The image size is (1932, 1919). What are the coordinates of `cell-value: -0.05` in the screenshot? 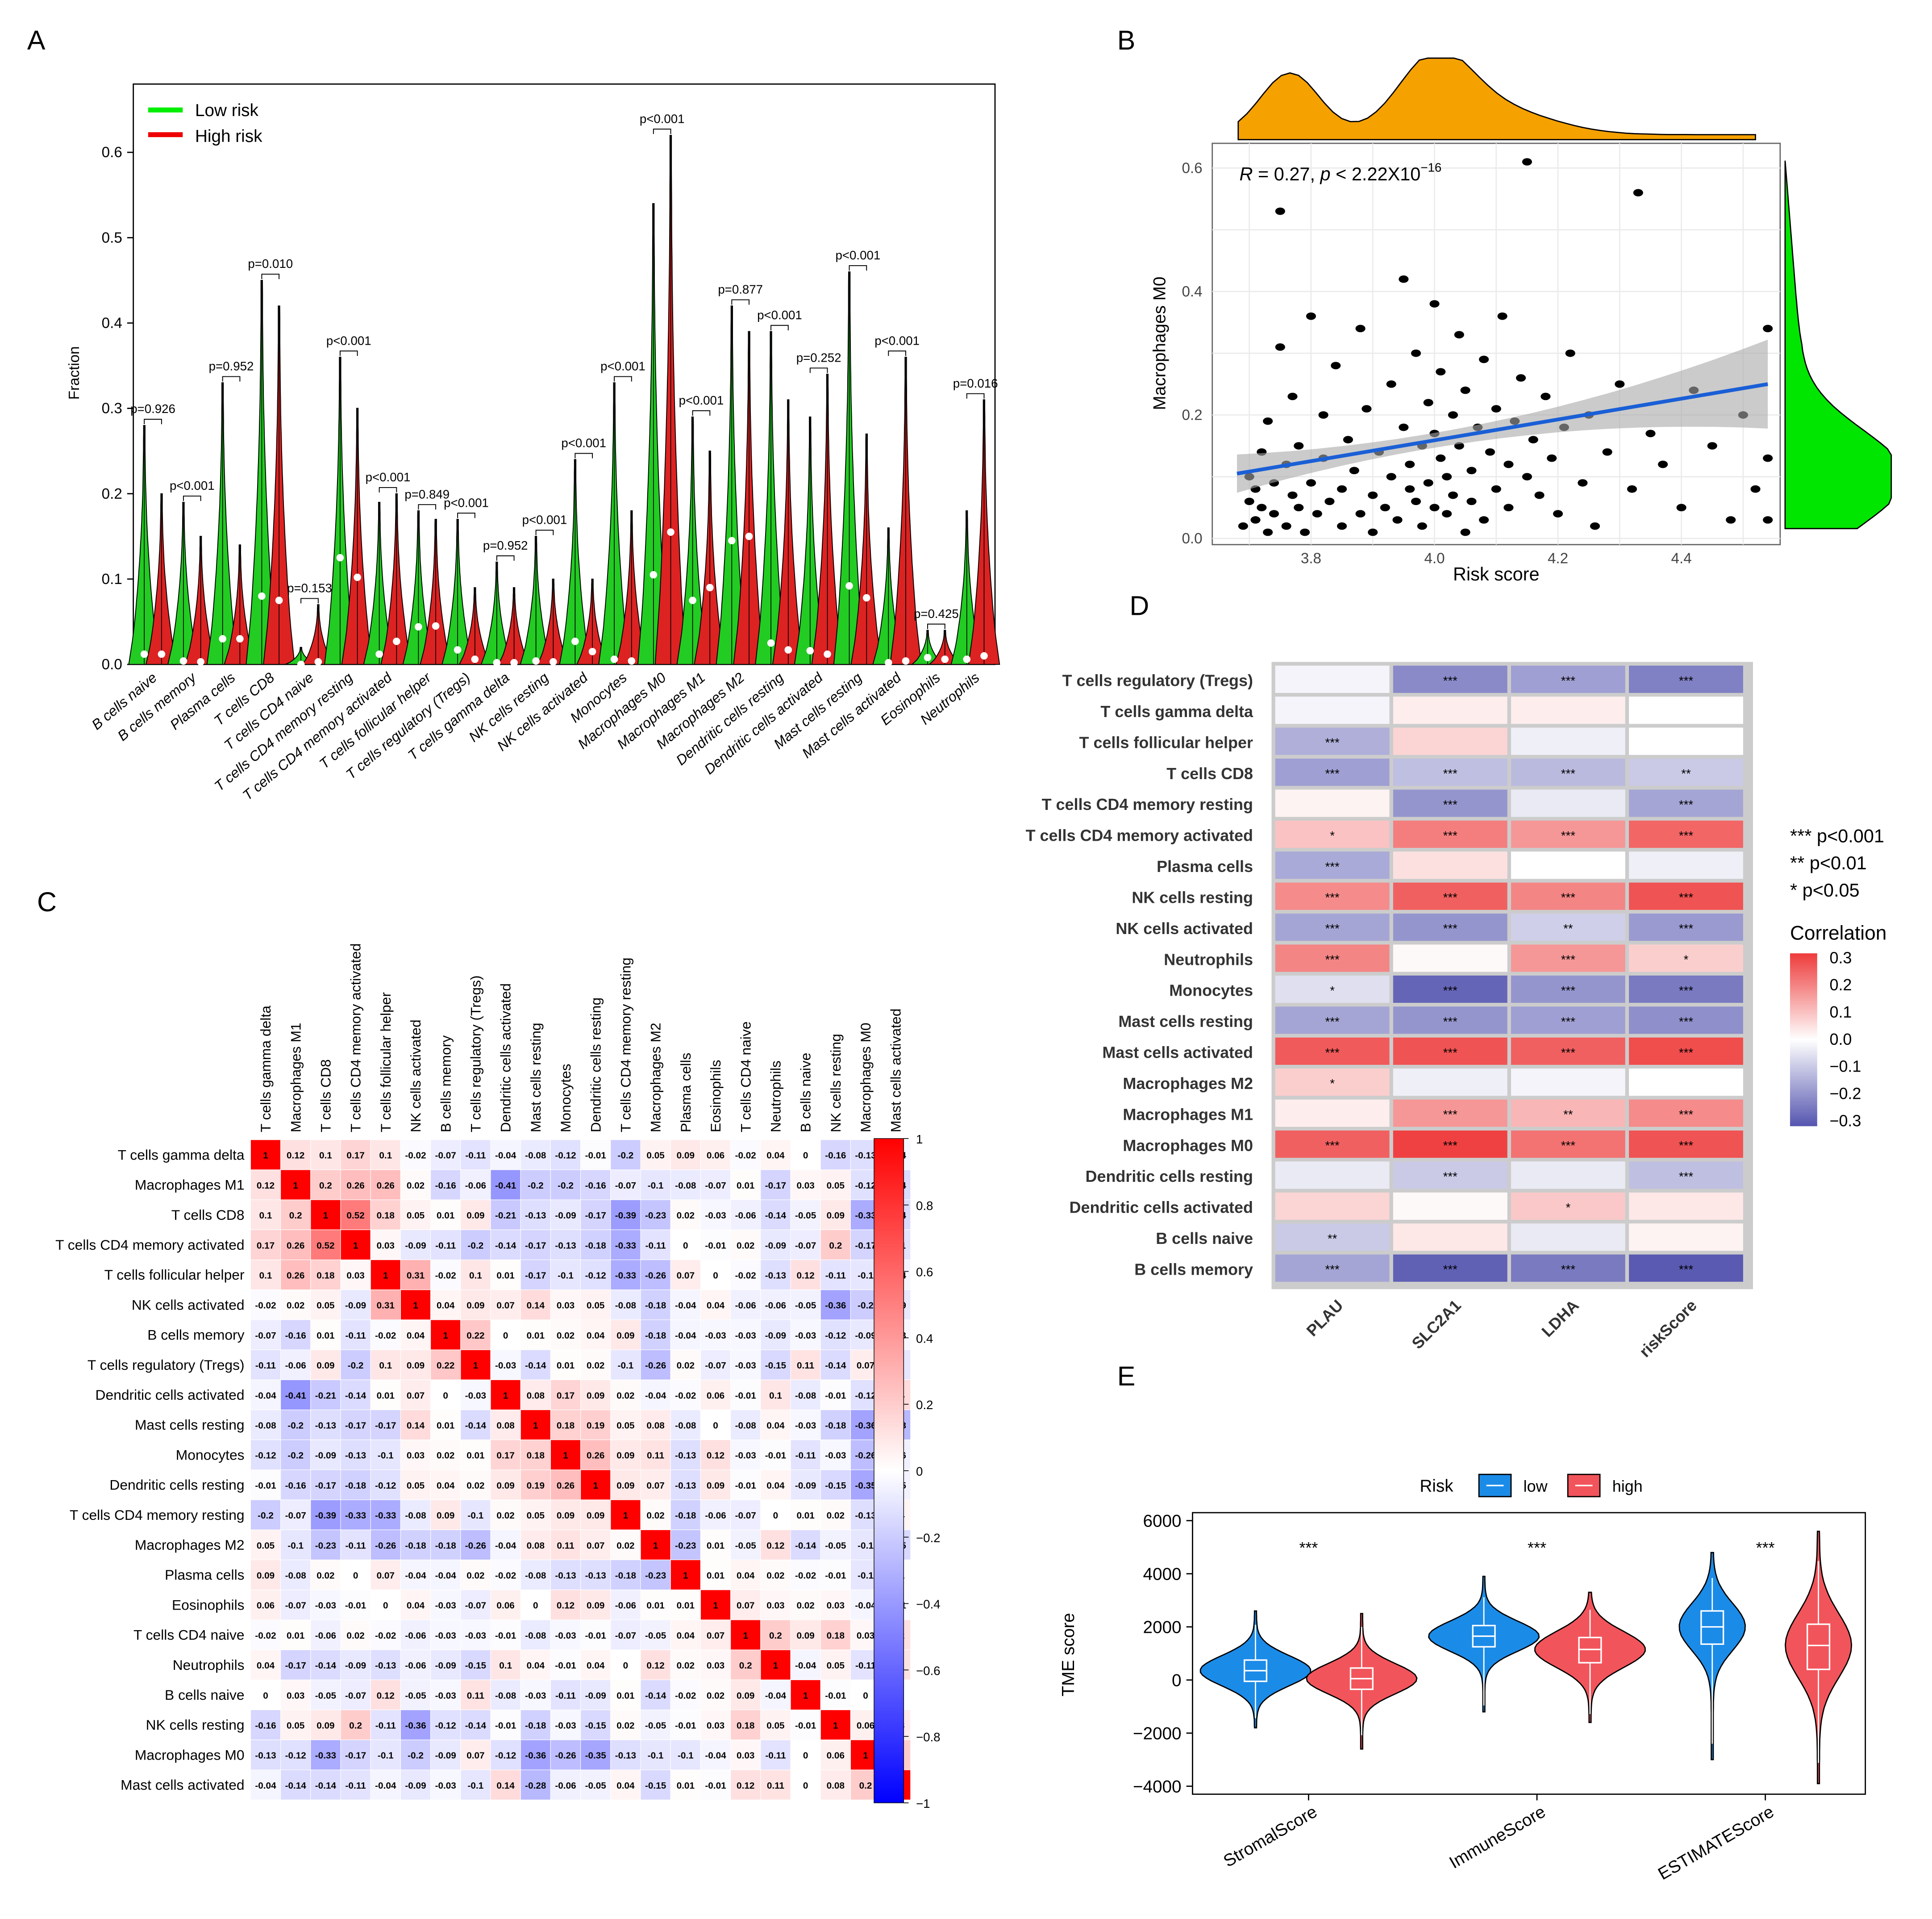 It's located at (745, 1545).